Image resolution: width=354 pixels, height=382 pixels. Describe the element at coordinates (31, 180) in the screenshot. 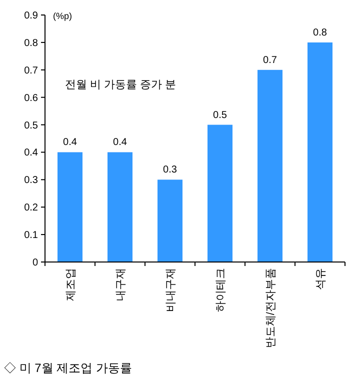

I see `y-tick-label: 0.3` at that location.